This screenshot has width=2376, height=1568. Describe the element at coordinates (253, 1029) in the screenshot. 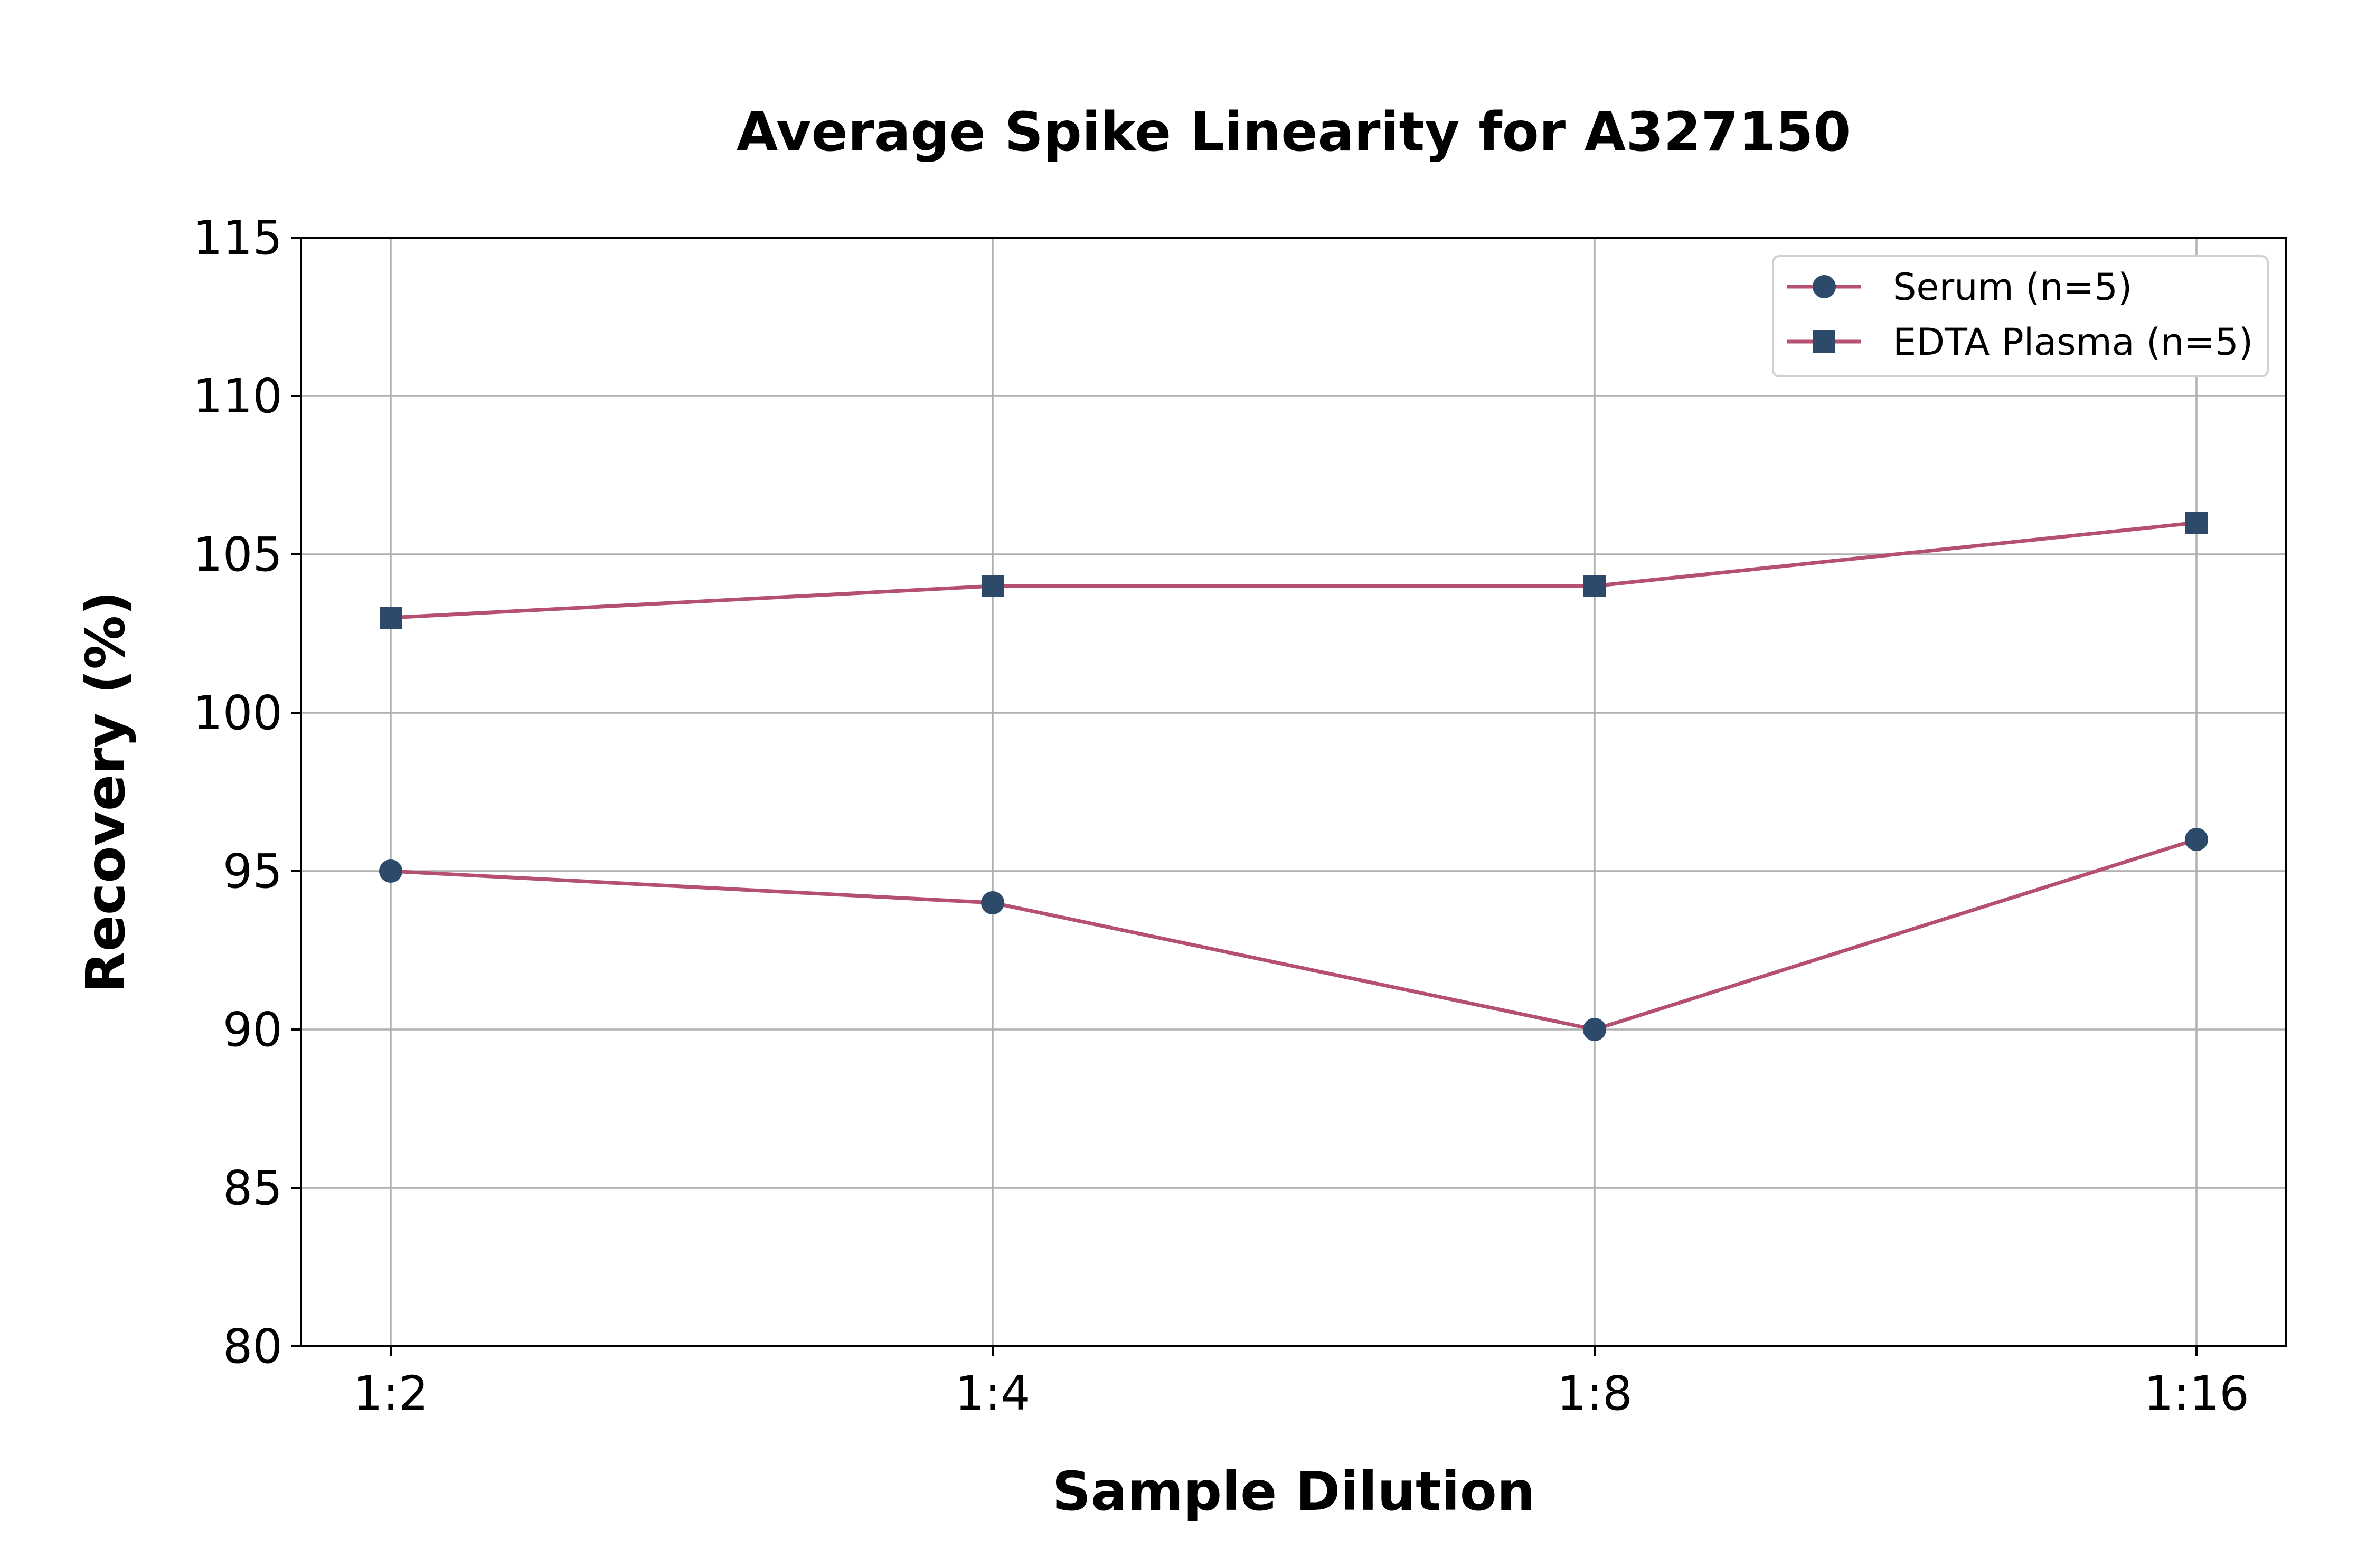

I see `y-tick-label: 90` at that location.